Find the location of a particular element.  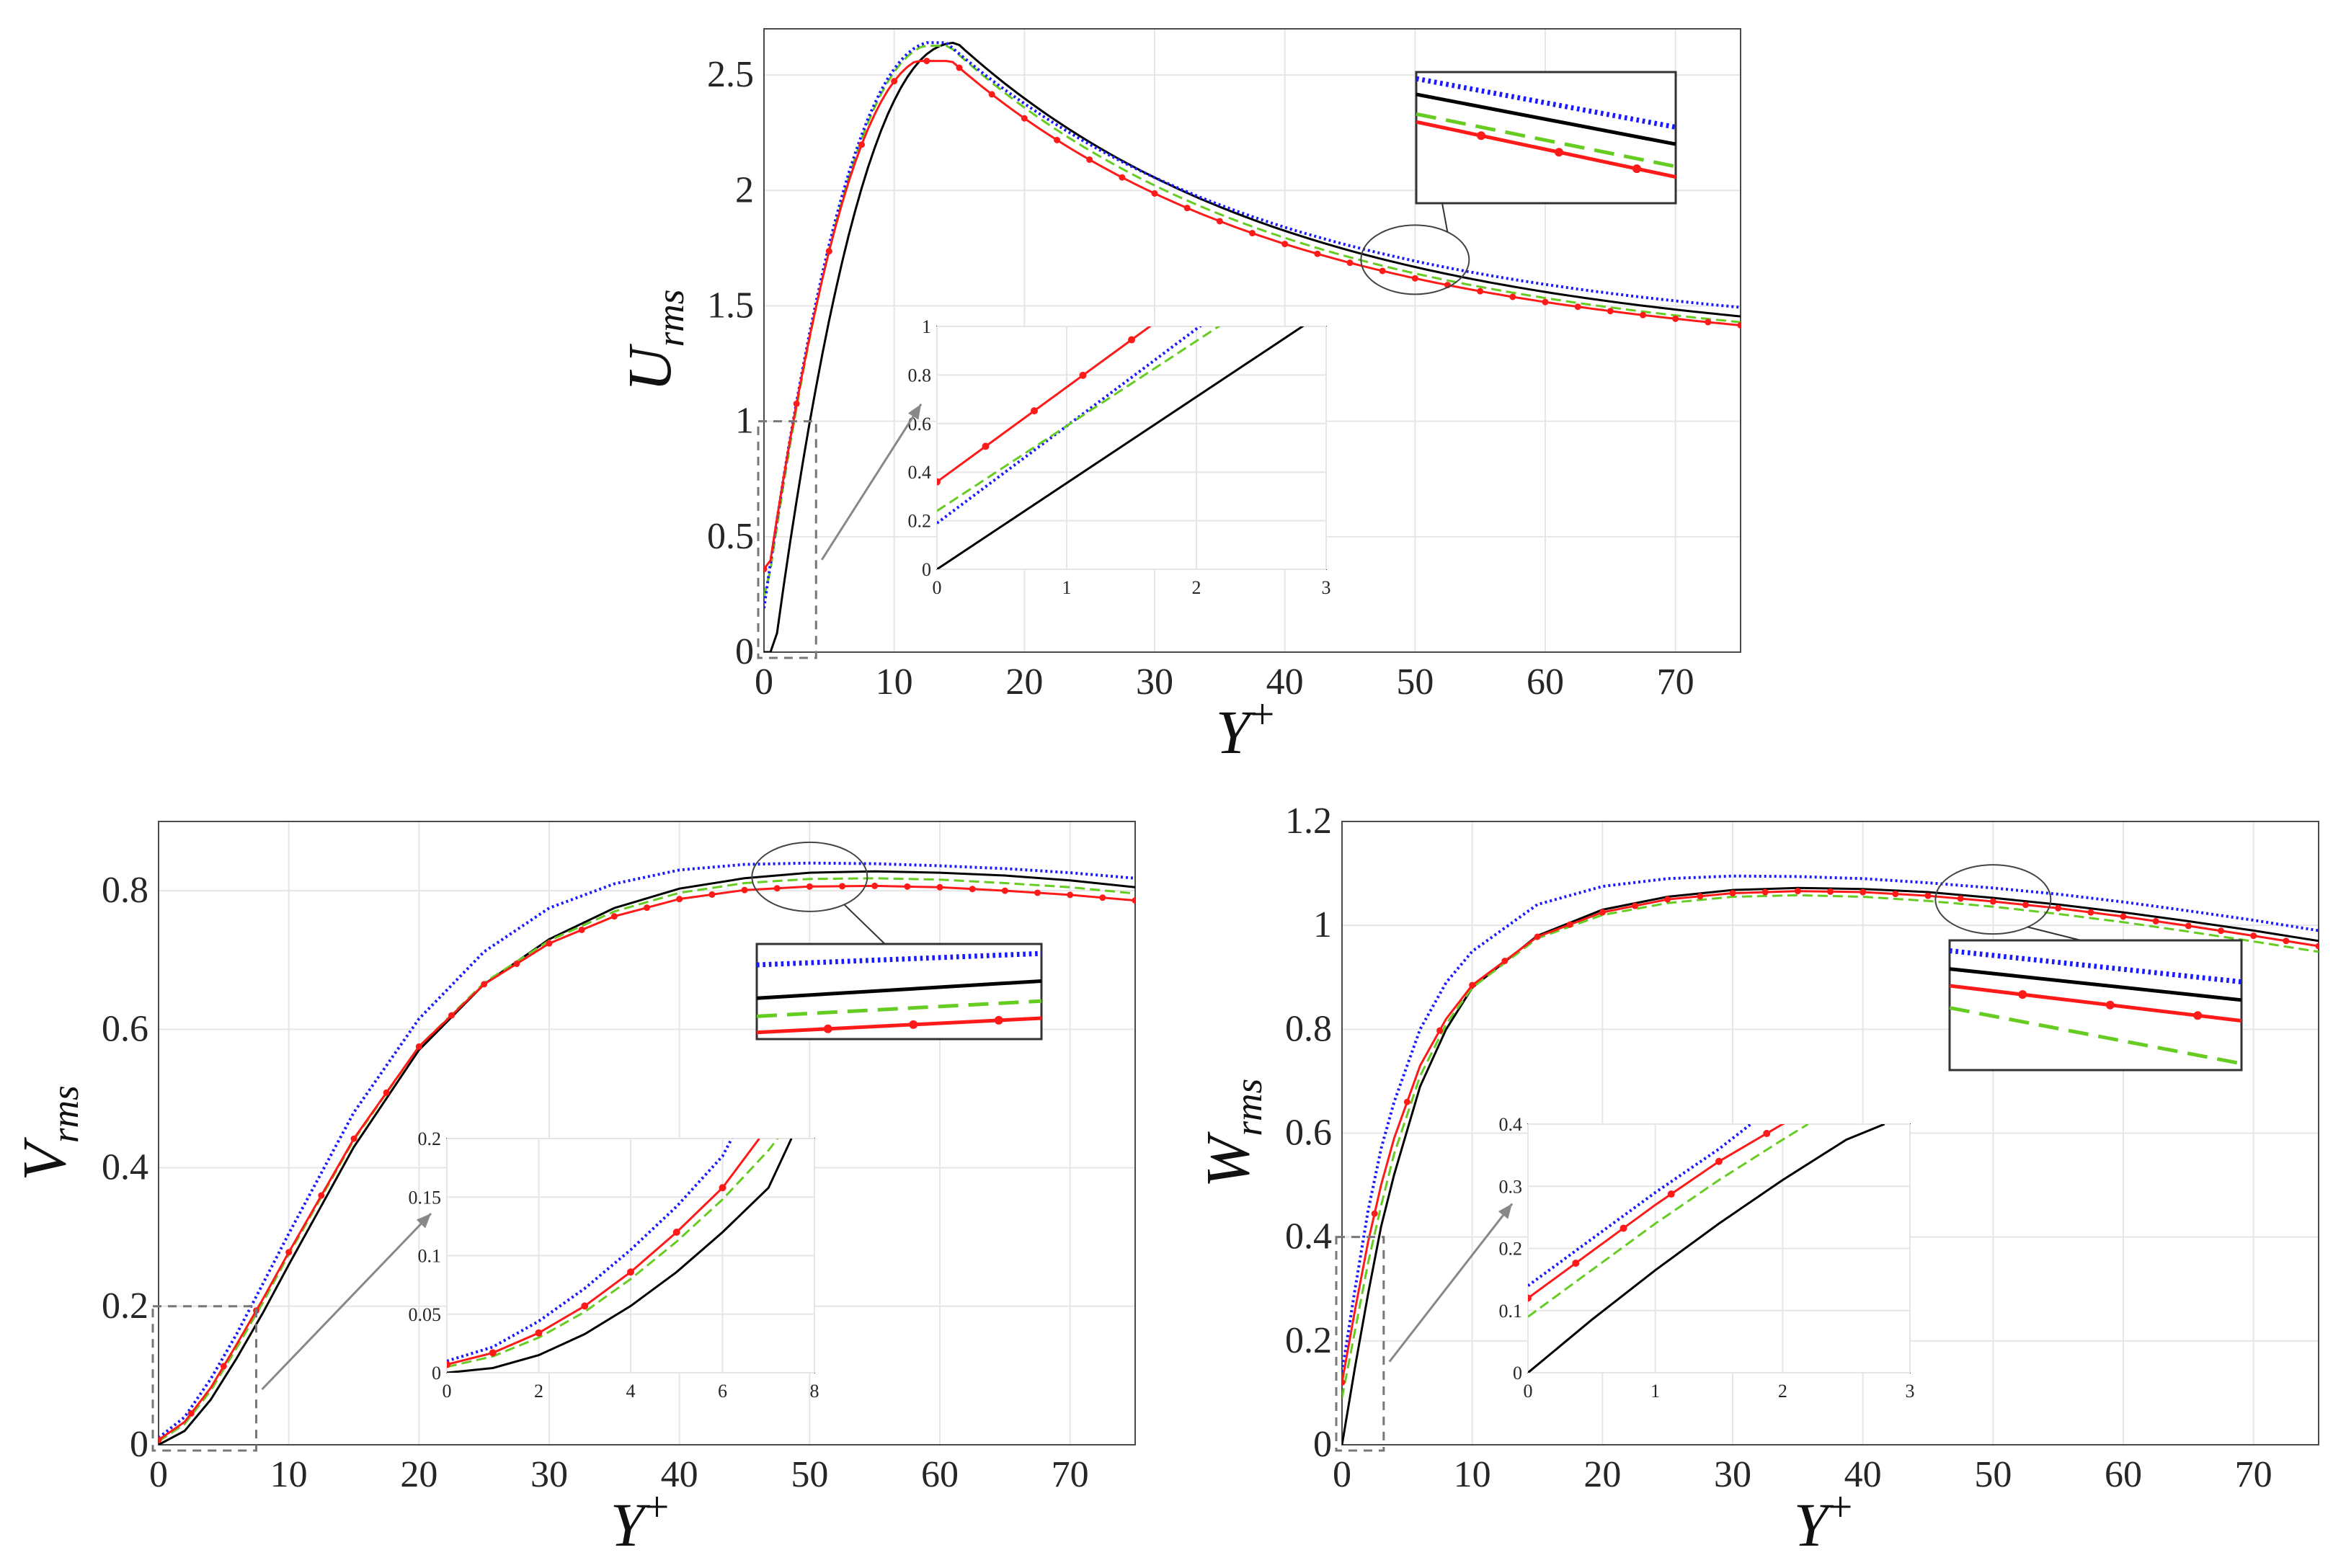

detail-series-black is located at coordinates (899, 989).